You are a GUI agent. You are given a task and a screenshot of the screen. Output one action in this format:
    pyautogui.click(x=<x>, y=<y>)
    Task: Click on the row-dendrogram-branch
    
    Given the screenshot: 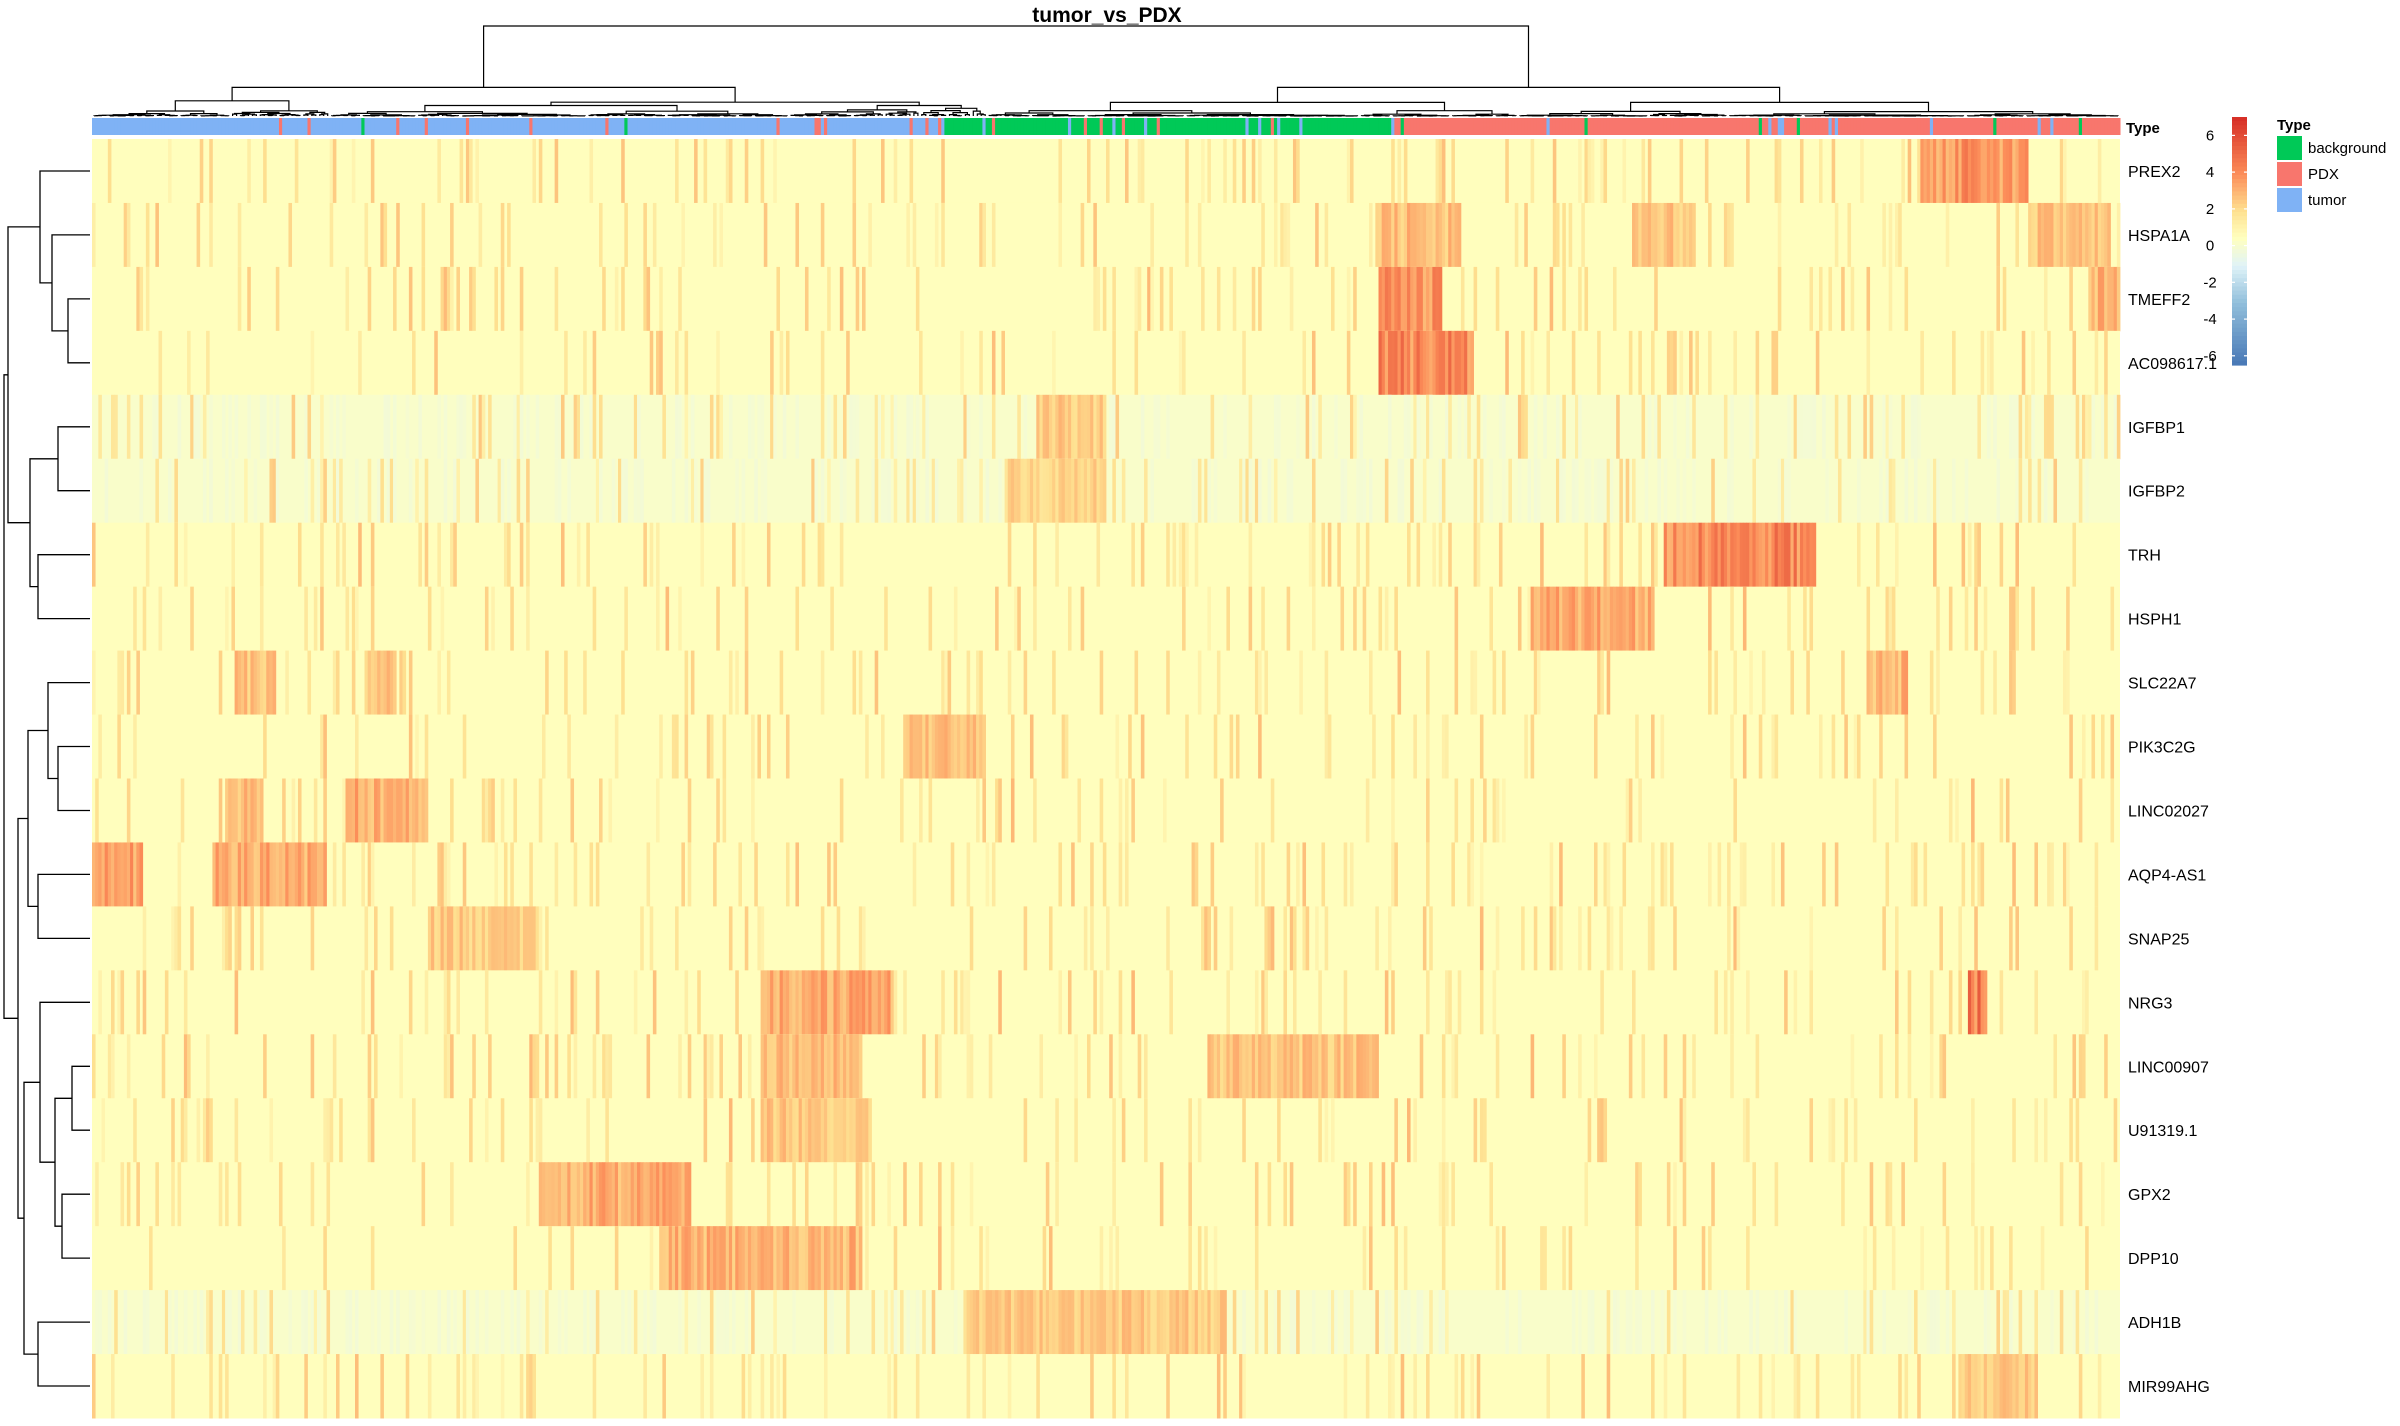 What is the action you would take?
    pyautogui.click(x=81, y=1098)
    